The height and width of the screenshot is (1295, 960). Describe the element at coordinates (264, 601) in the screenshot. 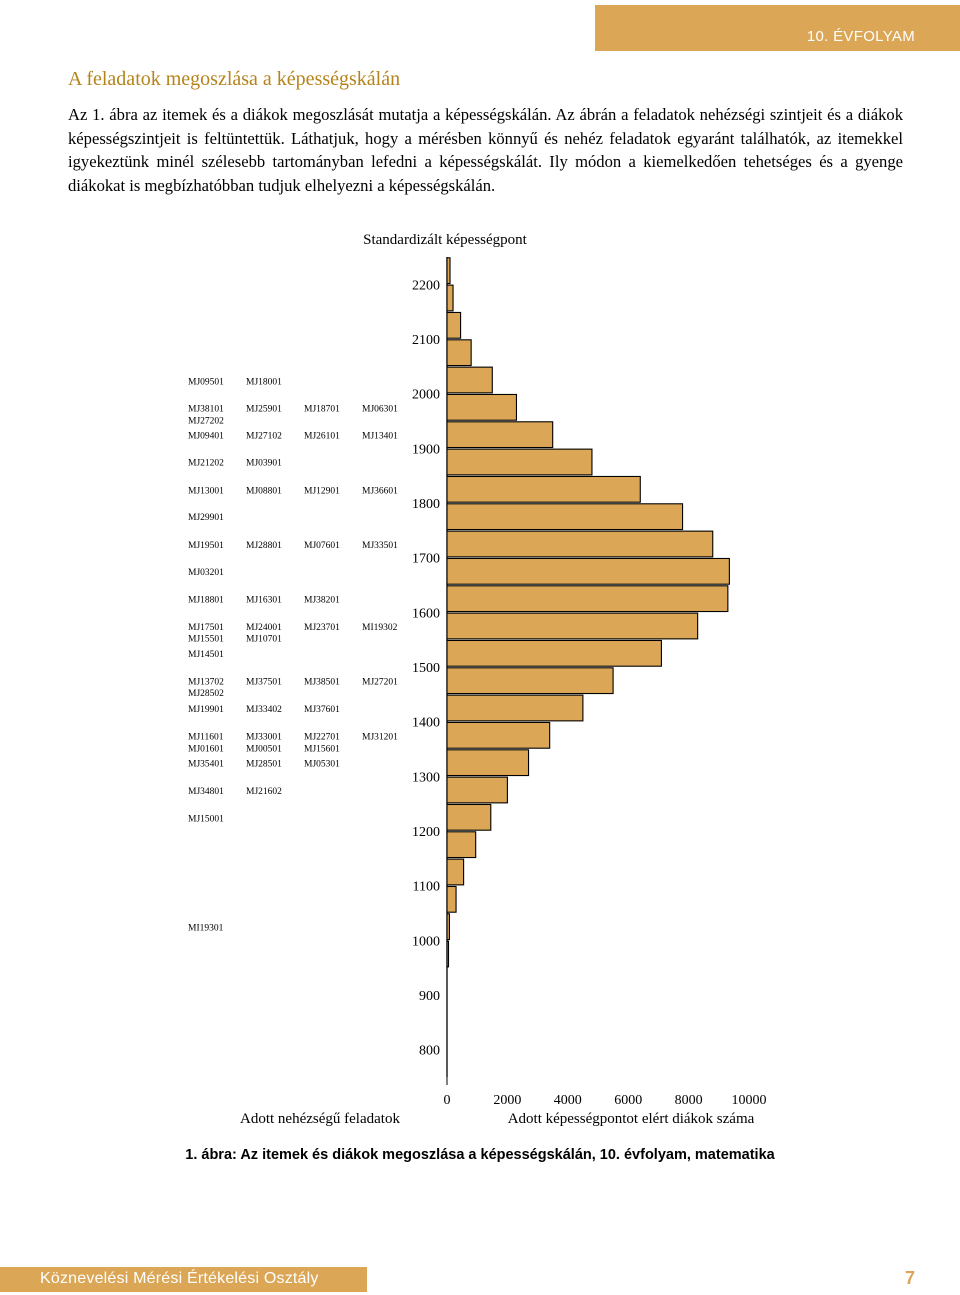

I see `item-label: MJ16301` at that location.